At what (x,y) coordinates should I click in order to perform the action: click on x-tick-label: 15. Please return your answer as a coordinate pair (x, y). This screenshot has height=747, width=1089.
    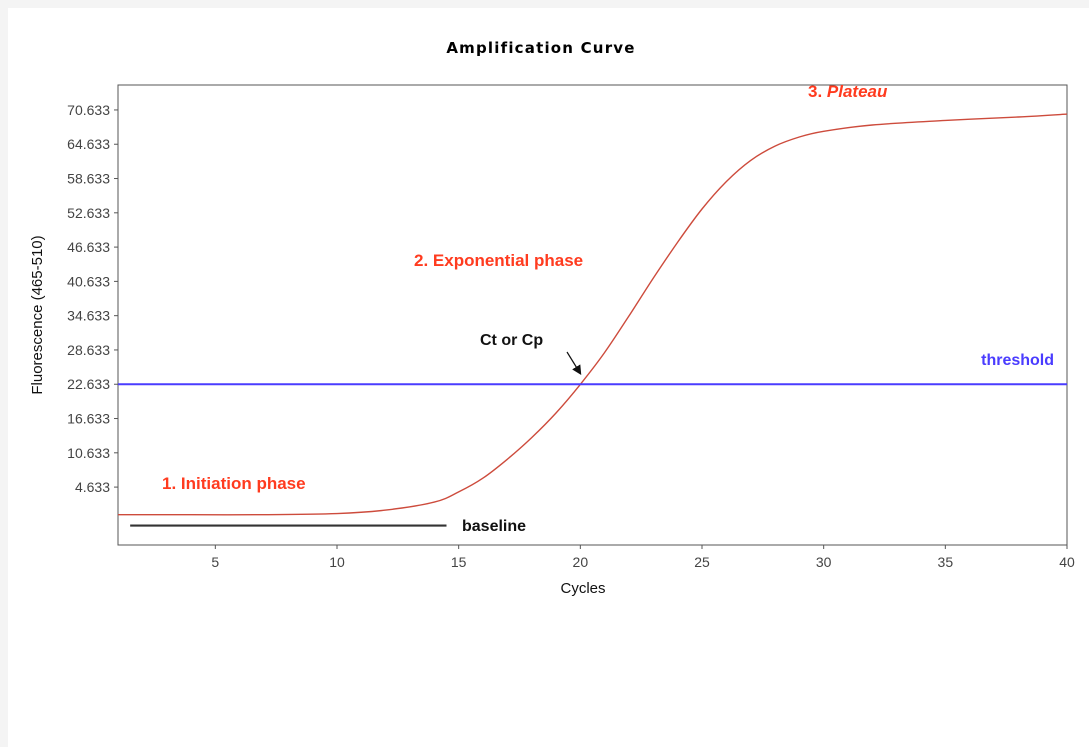
    Looking at the image, I should click on (459, 562).